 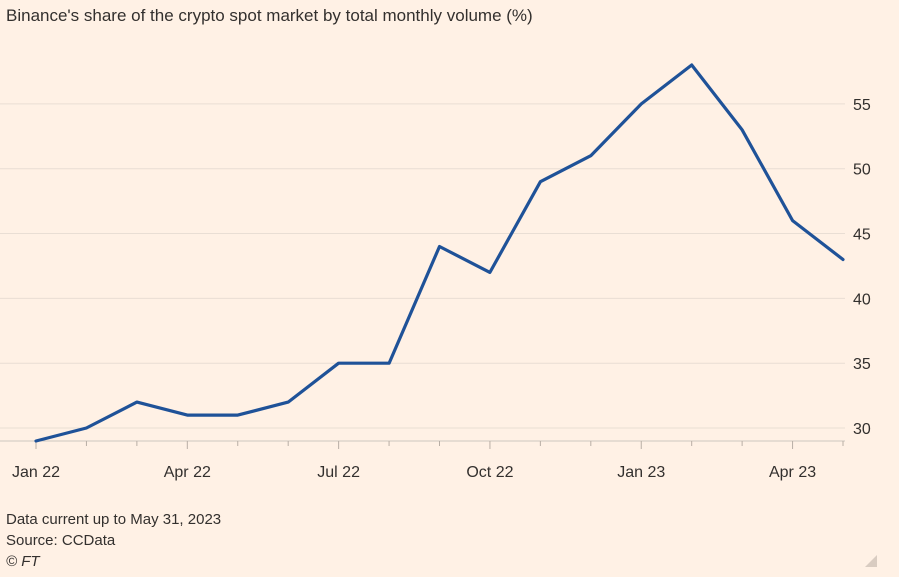 What do you see at coordinates (187, 472) in the screenshot?
I see `x-tick-label-1: Apr 22` at bounding box center [187, 472].